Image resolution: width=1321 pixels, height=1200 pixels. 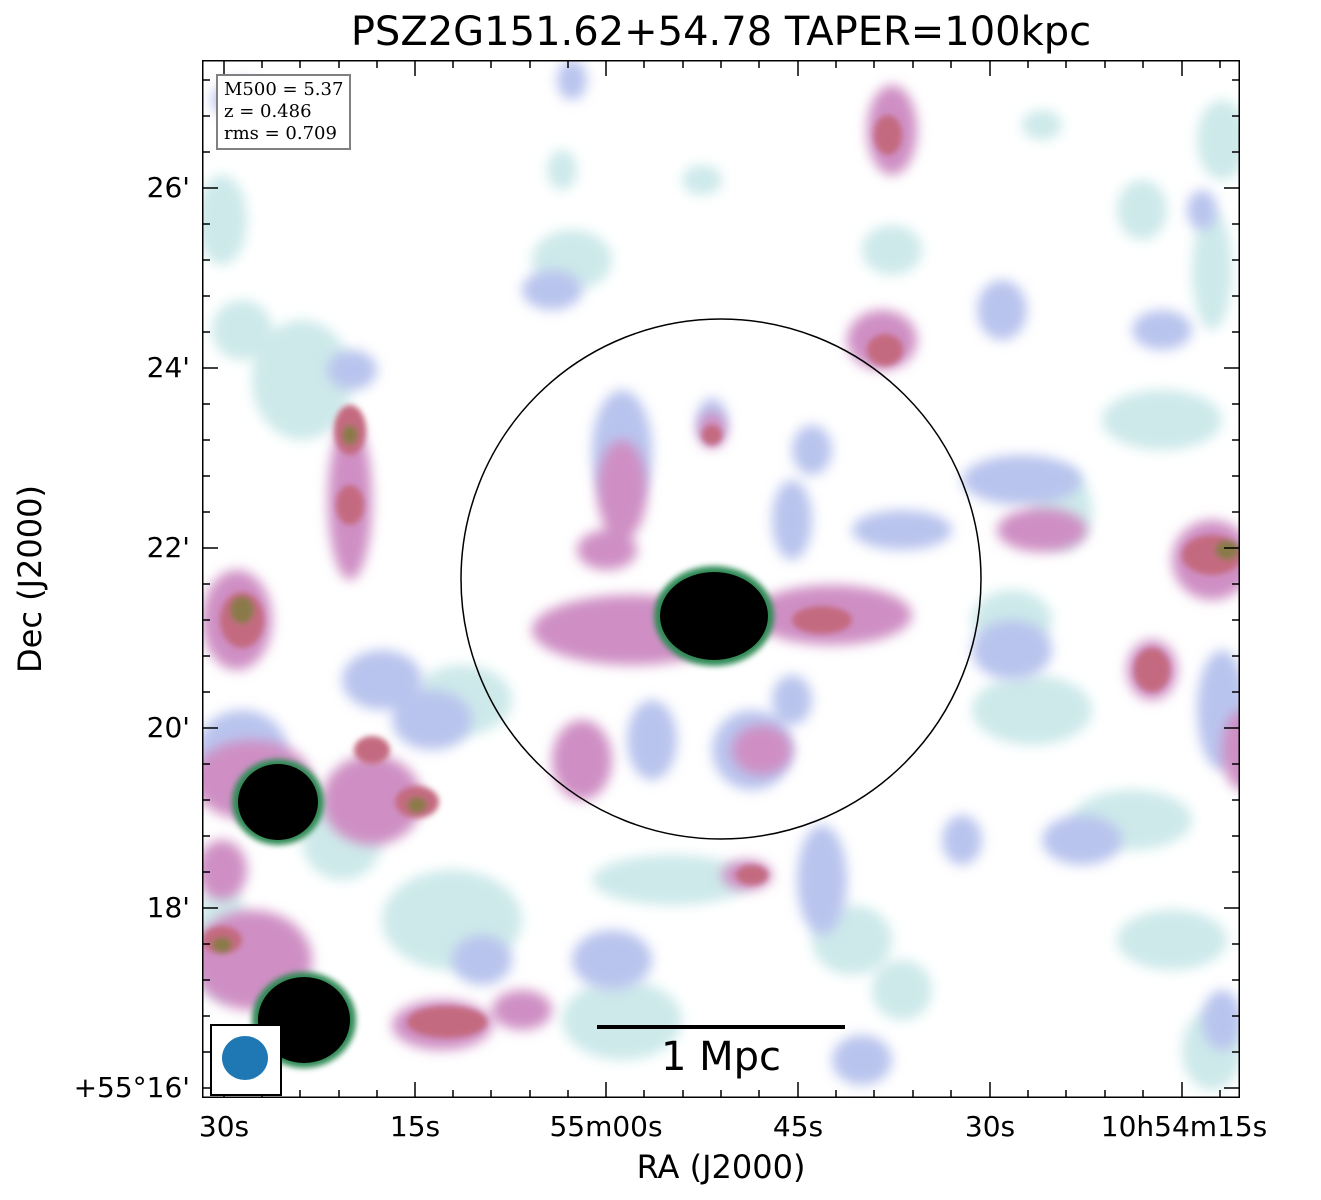 I want to click on beam-ellipse, so click(x=245, y=1058).